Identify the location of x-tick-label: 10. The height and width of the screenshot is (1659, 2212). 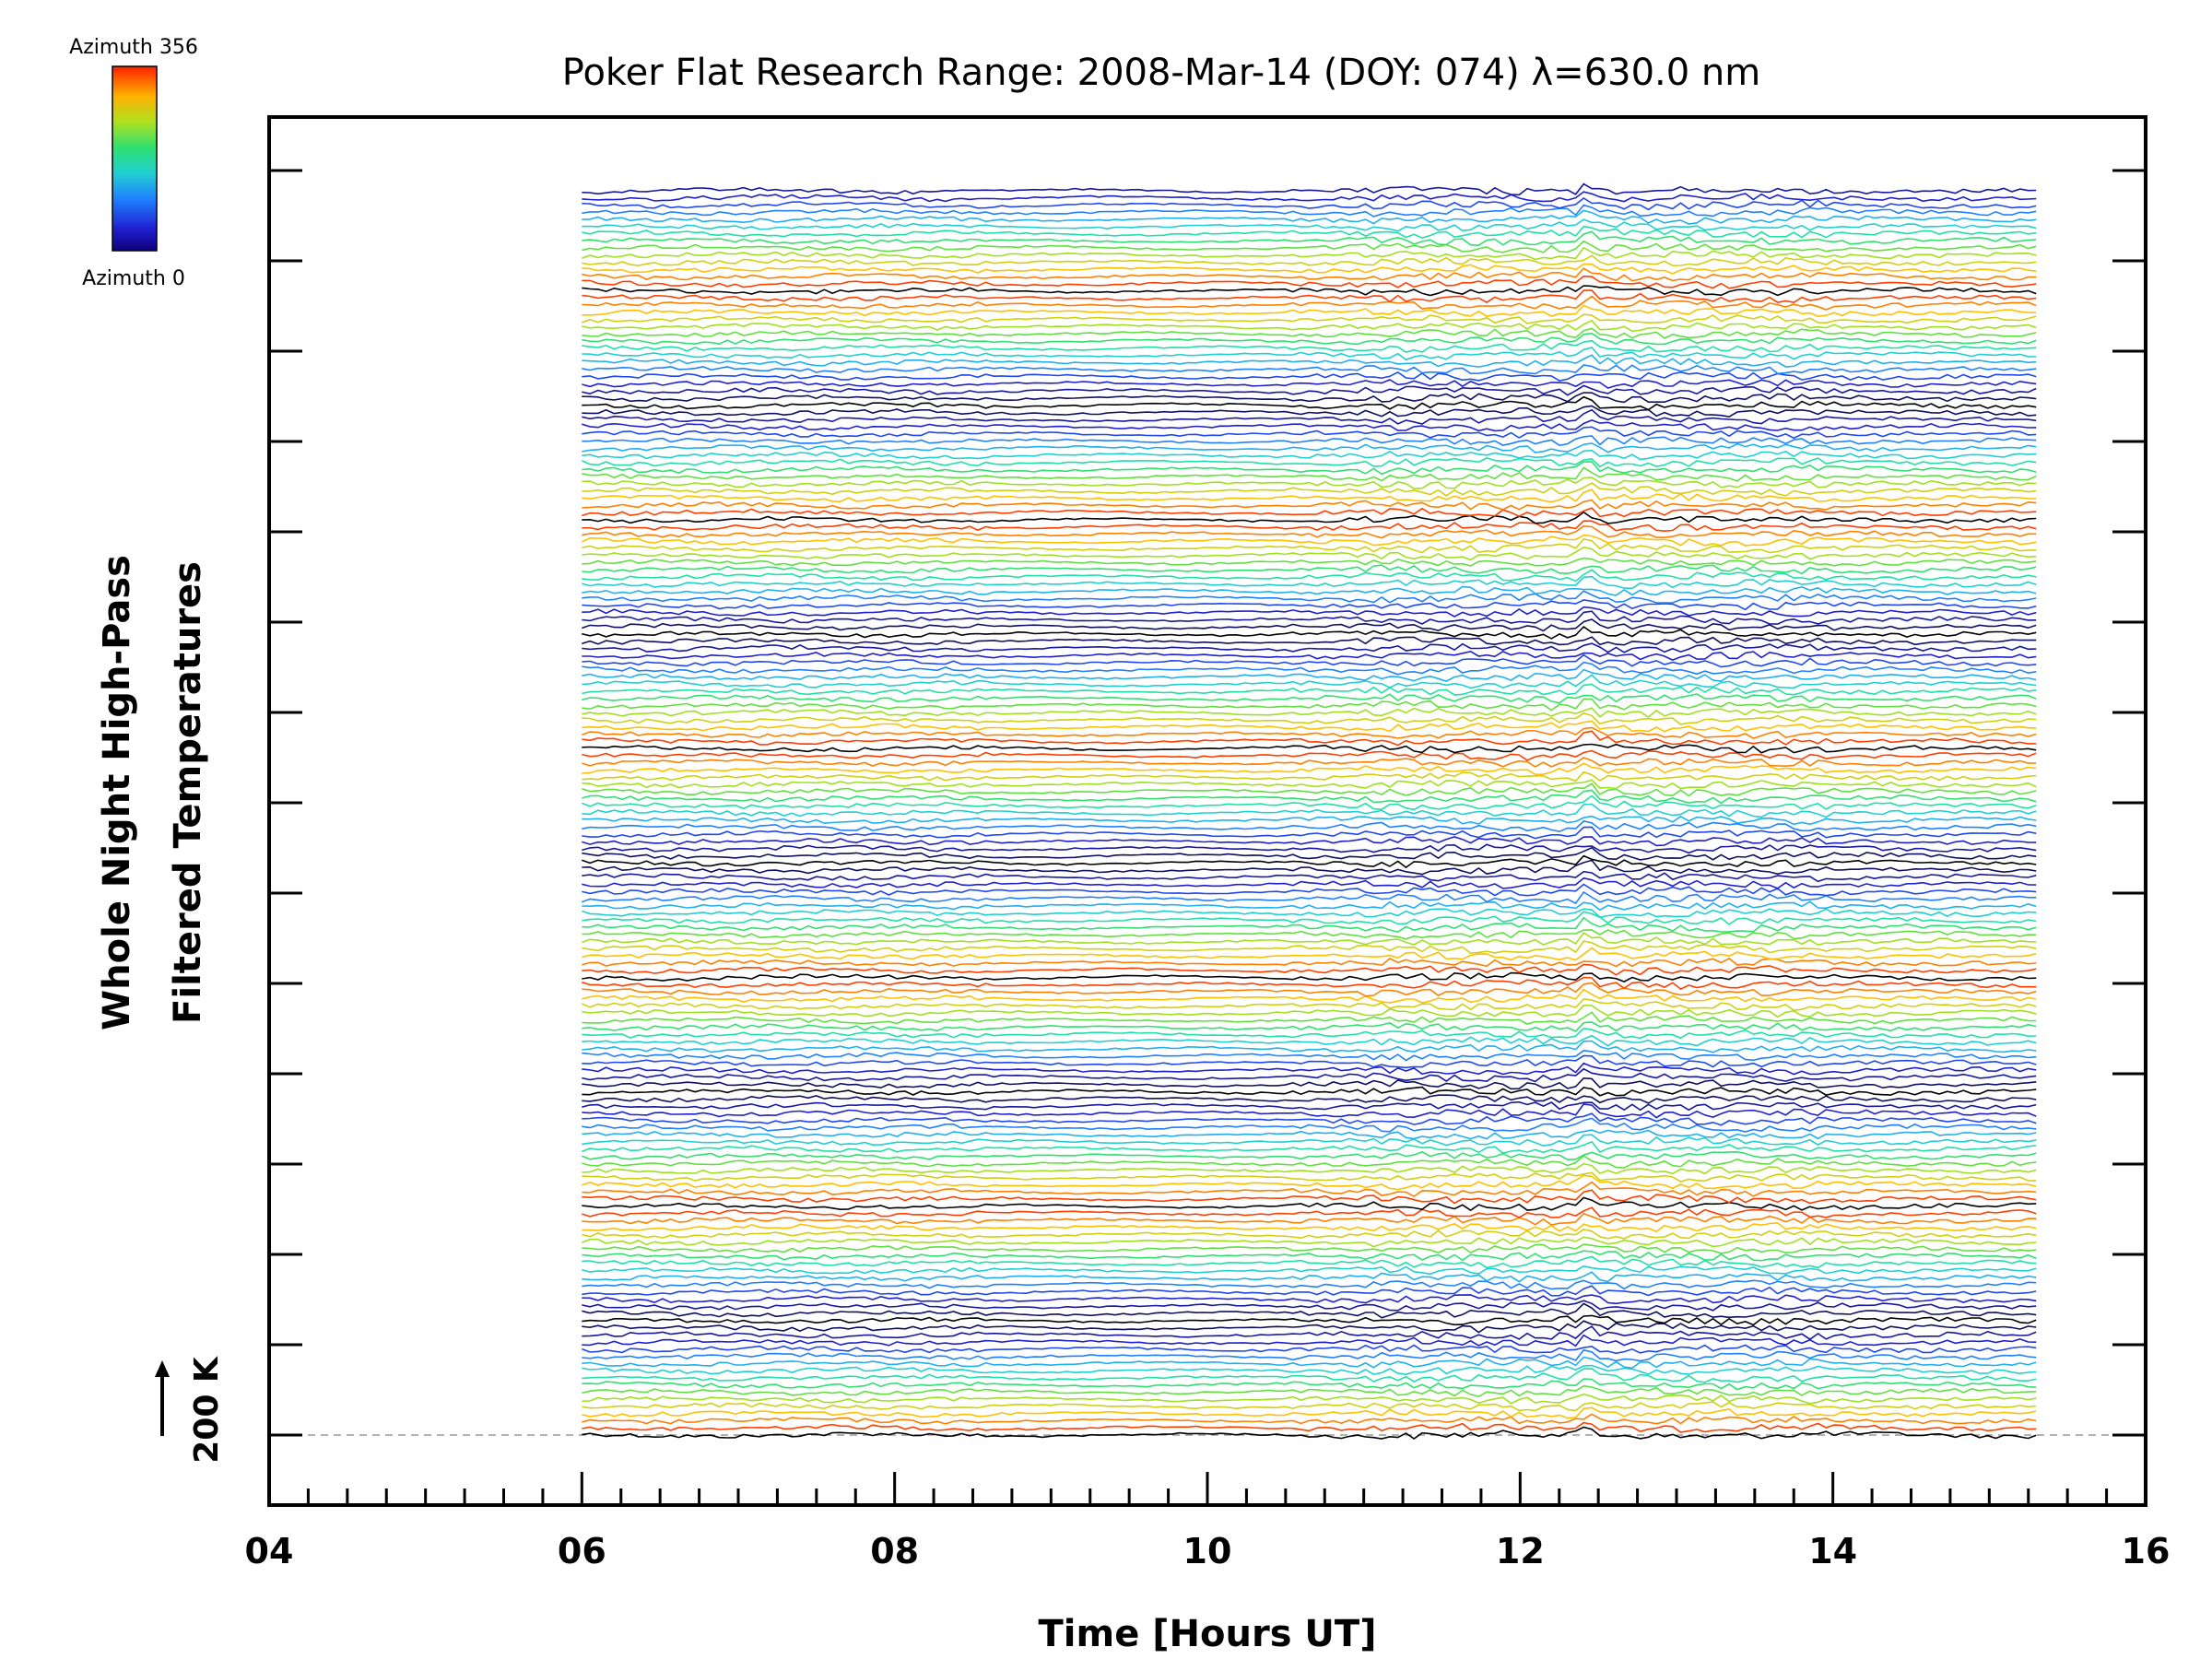
(1207, 1551).